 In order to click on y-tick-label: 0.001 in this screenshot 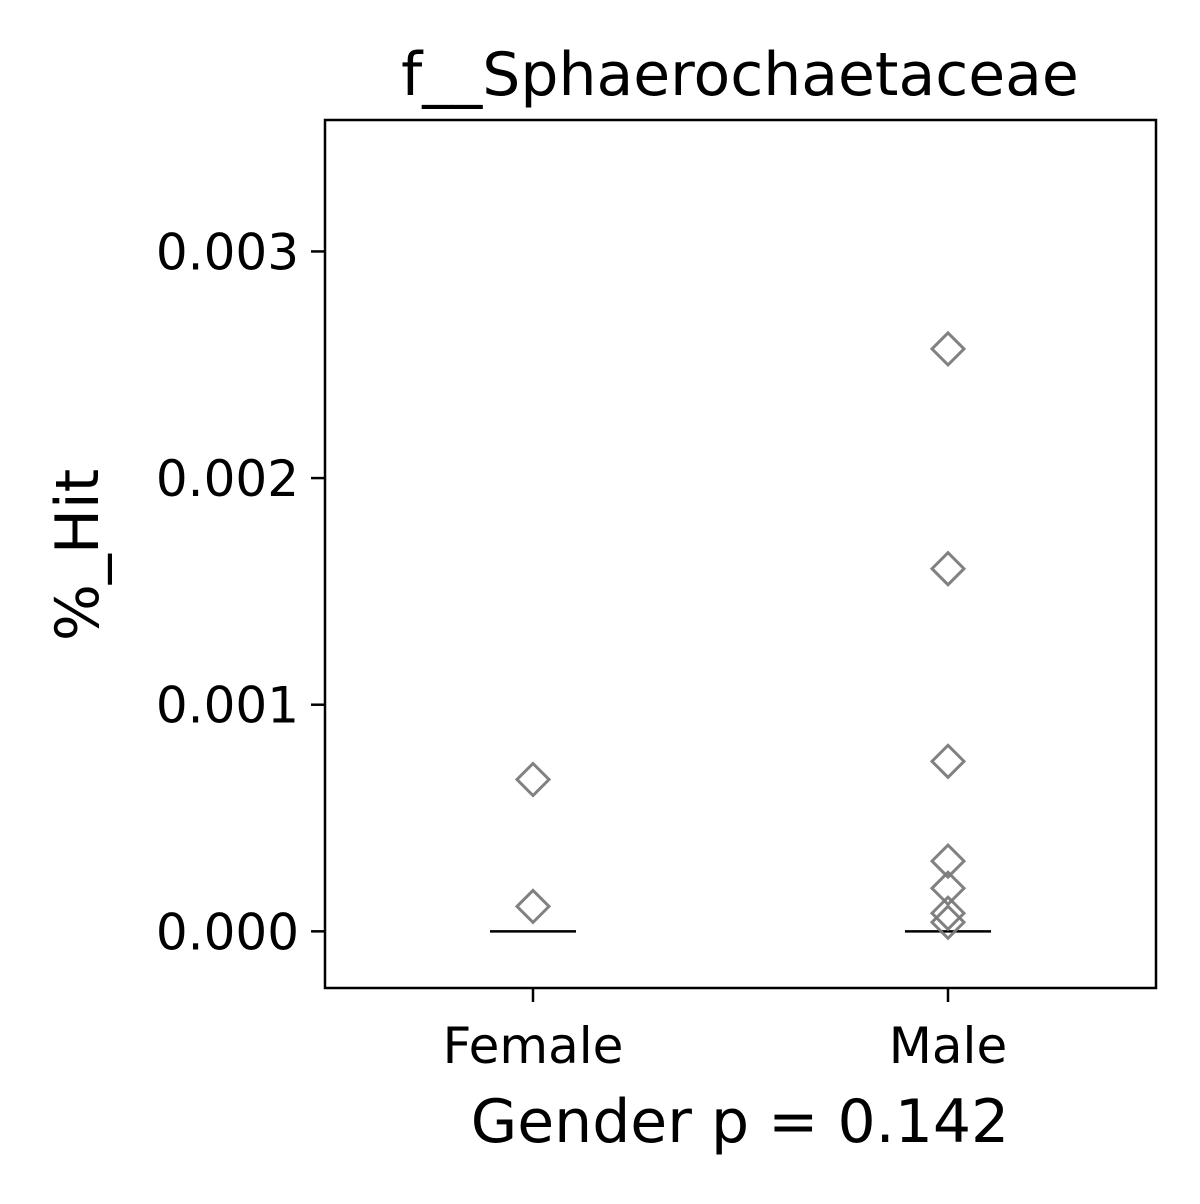, I will do `click(227, 706)`.